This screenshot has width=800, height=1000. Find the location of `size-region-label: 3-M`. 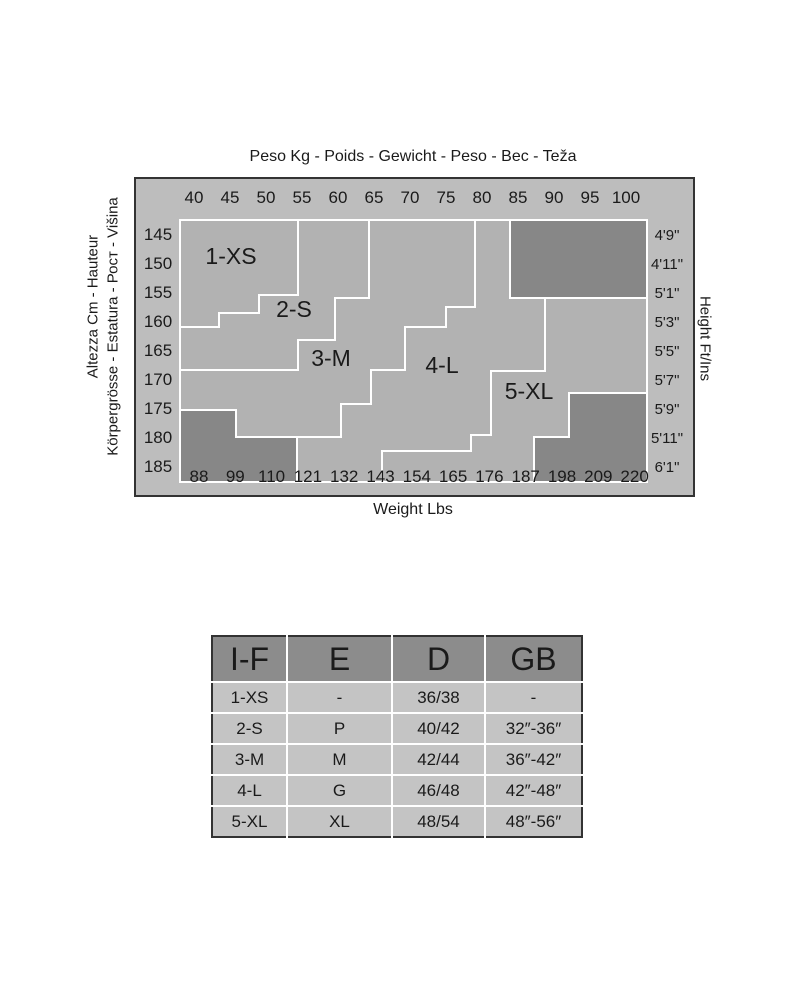

size-region-label: 3-M is located at coordinates (331, 358).